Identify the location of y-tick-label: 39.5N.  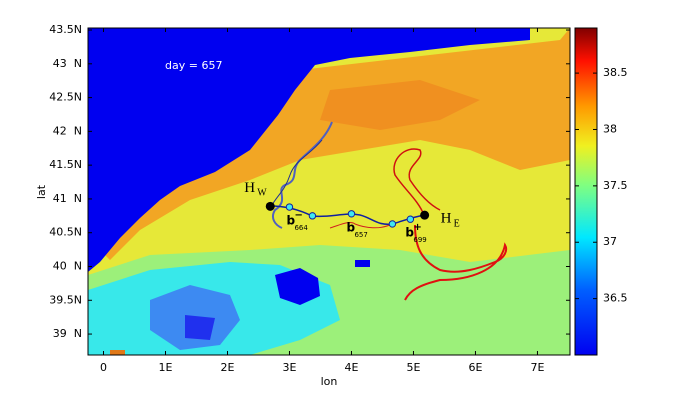
(65, 299).